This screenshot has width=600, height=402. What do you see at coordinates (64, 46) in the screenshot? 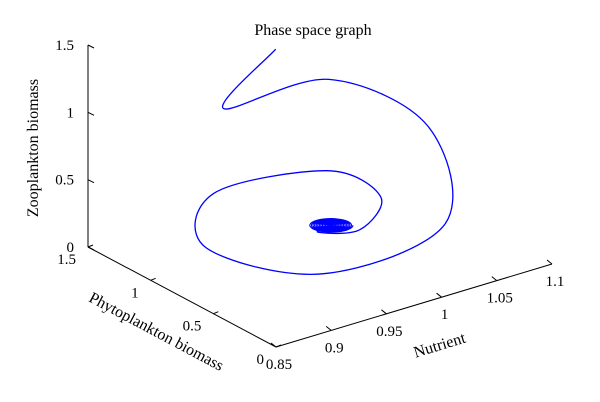
I see `z-tick-label: 1.5` at bounding box center [64, 46].